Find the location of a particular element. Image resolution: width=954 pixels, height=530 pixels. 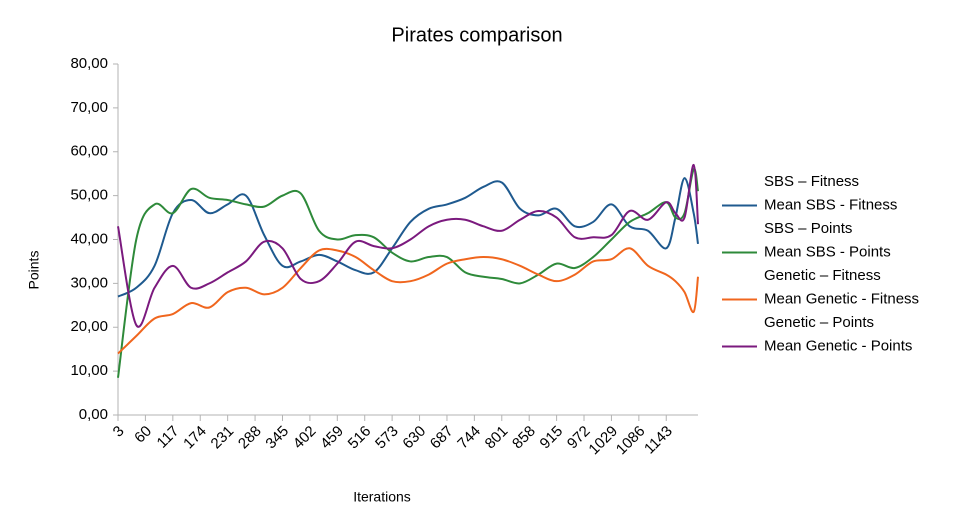

x-tick-label: 402 is located at coordinates (305, 438).